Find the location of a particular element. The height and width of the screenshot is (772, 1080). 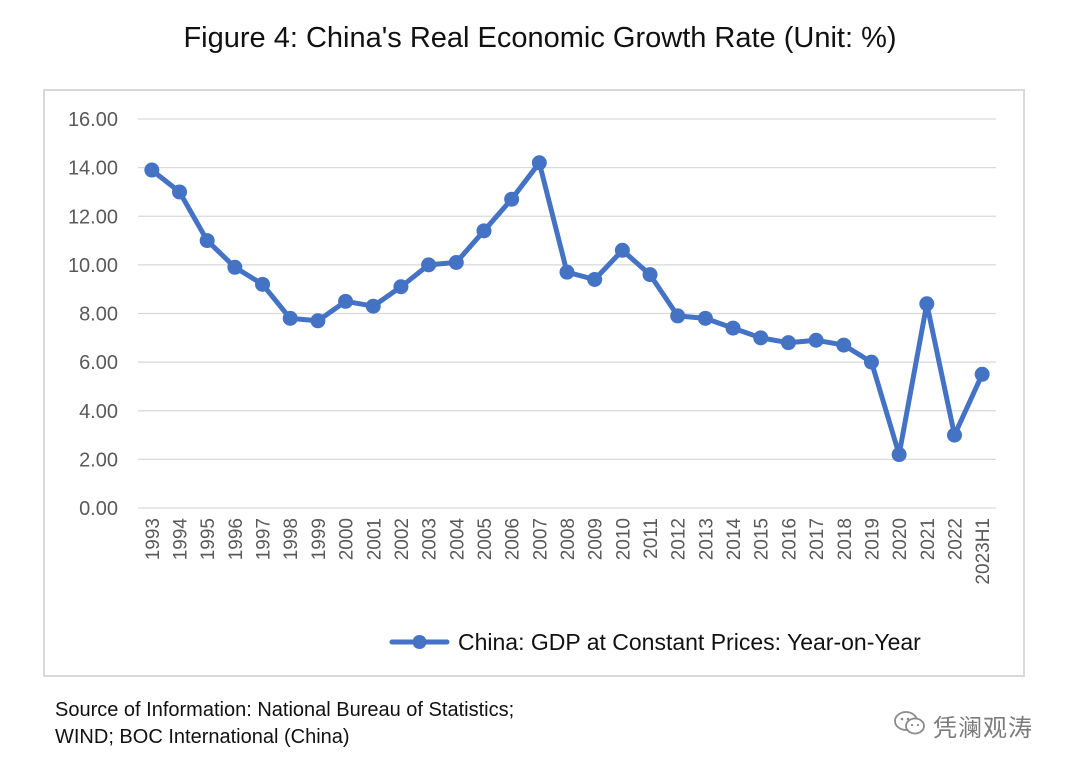

watermark-text: 凭澜观涛 is located at coordinates (983, 727).